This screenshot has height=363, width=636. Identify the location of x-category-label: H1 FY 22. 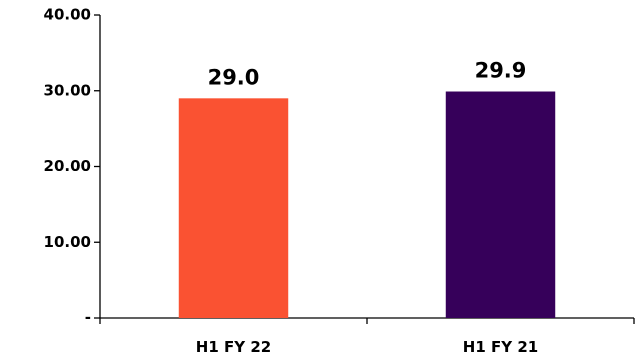
(233, 347).